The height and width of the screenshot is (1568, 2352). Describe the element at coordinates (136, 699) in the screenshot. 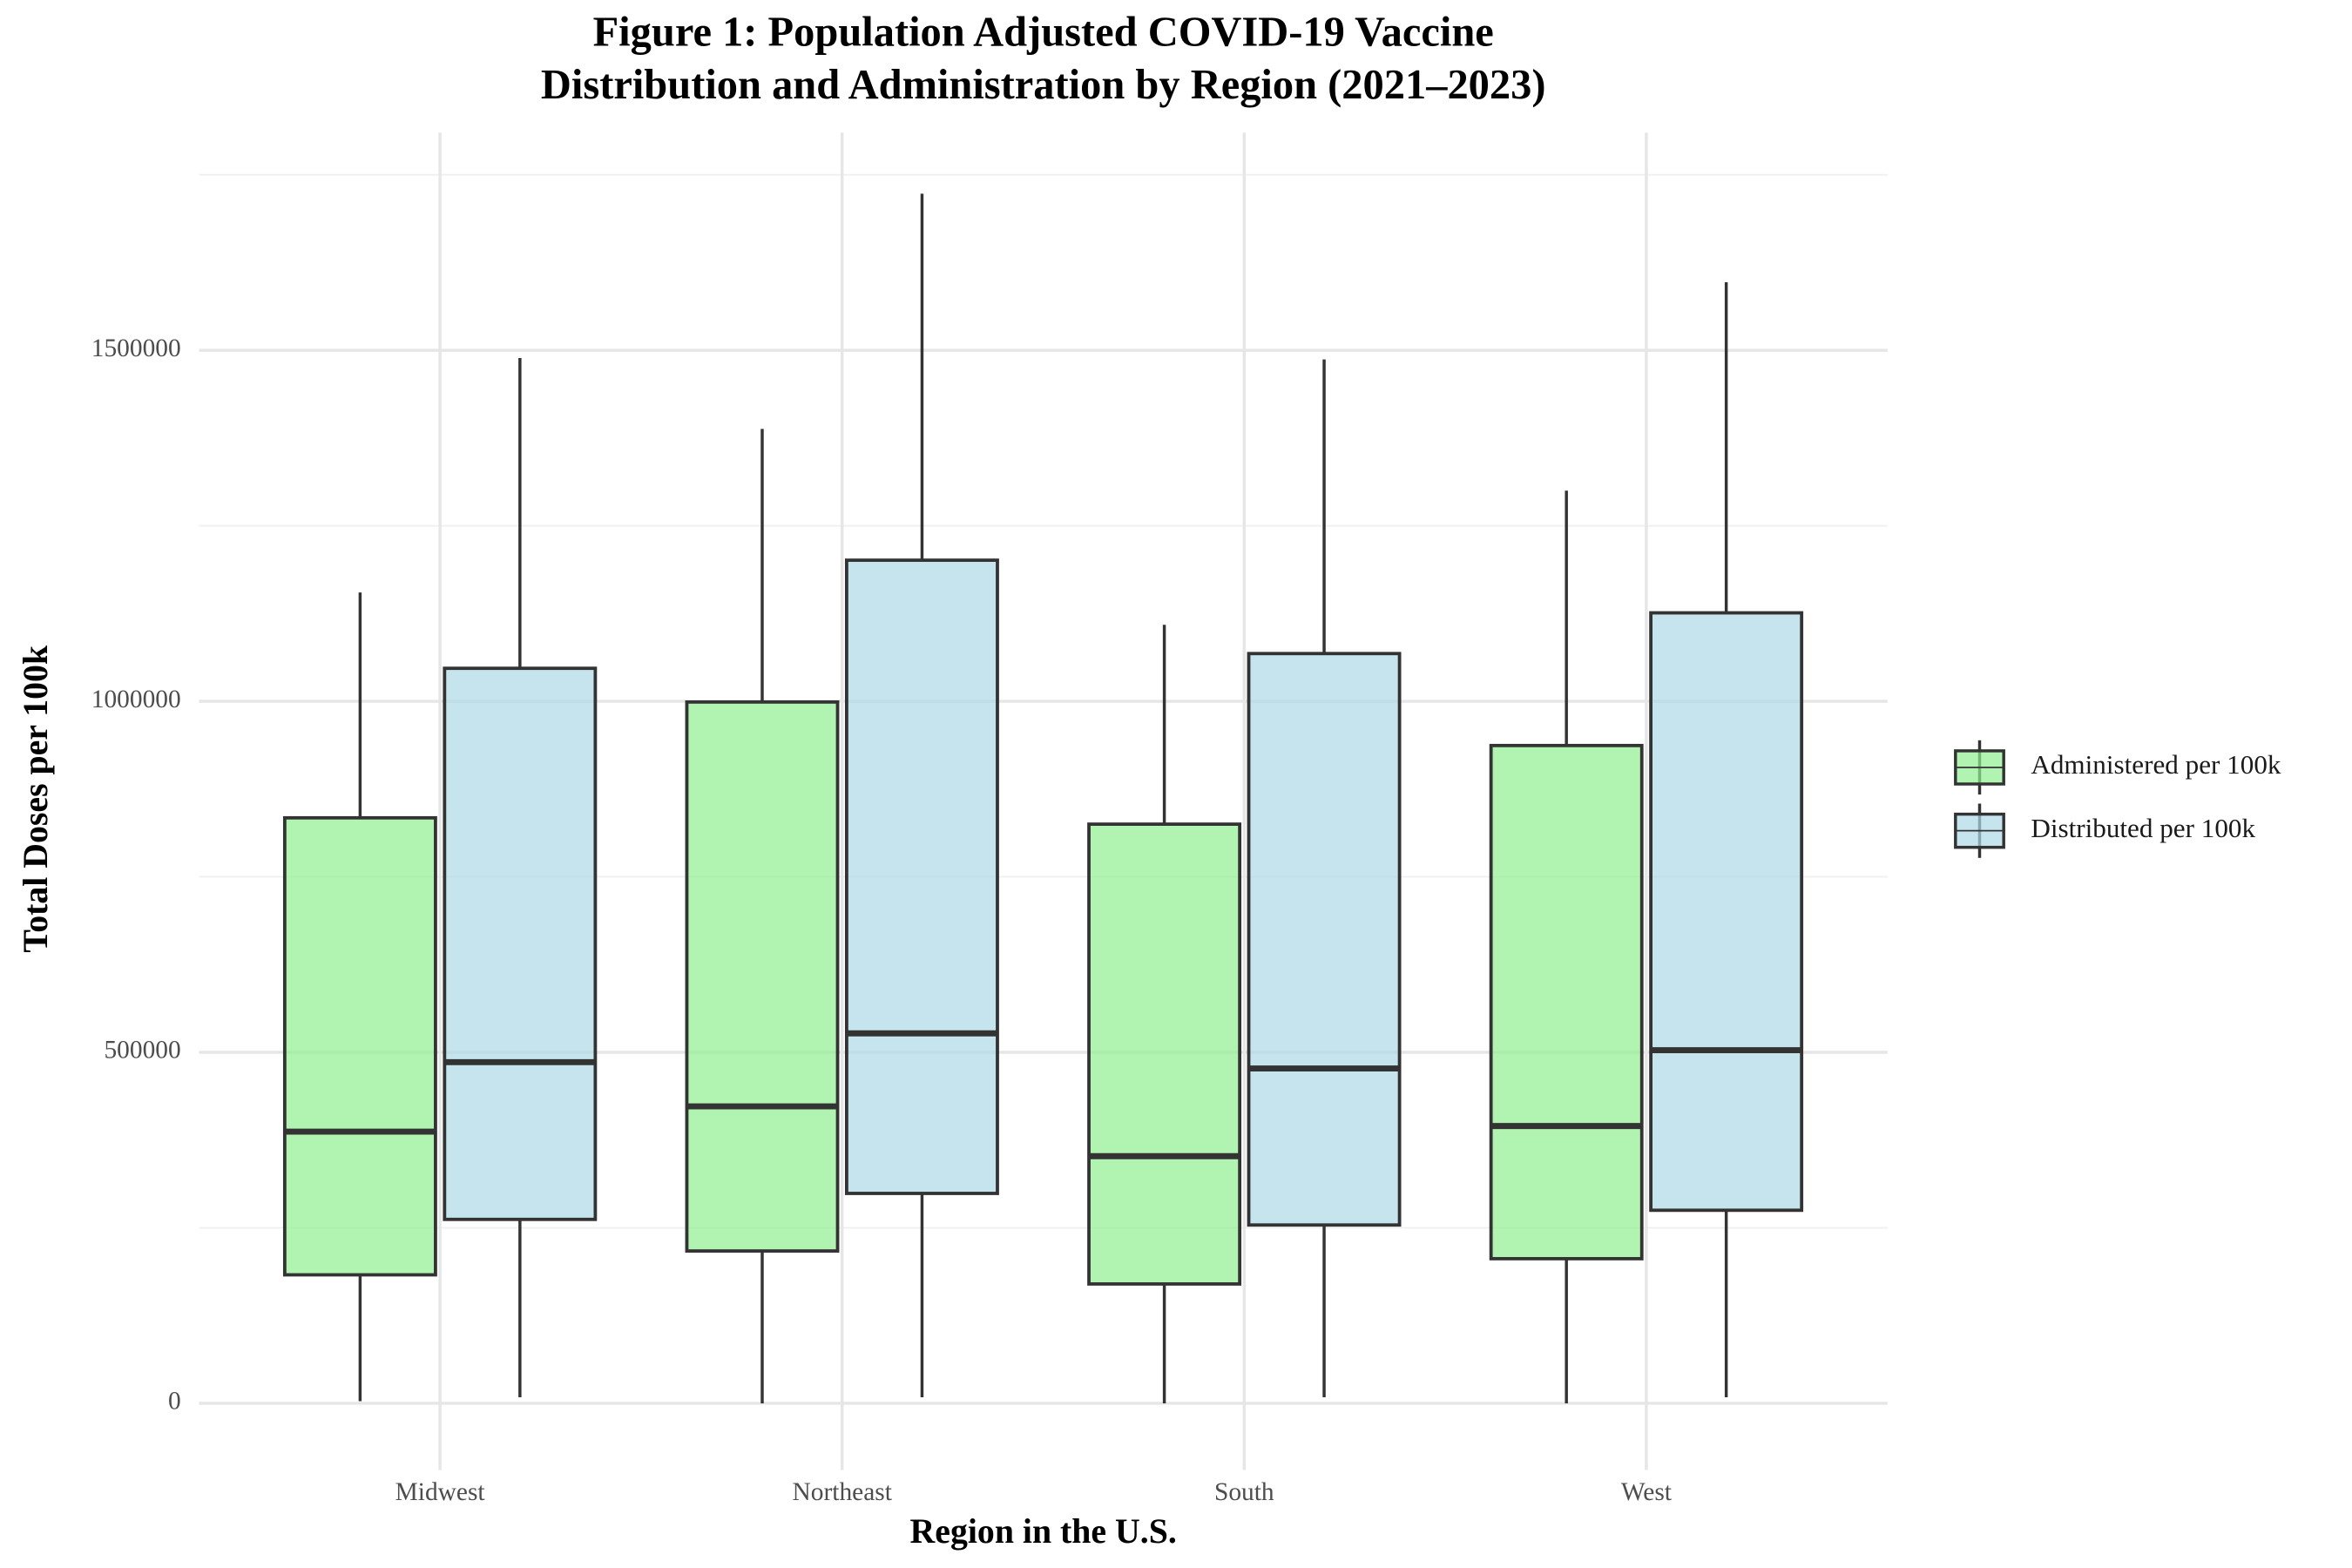

I see `y-tick-label: 1000000` at that location.